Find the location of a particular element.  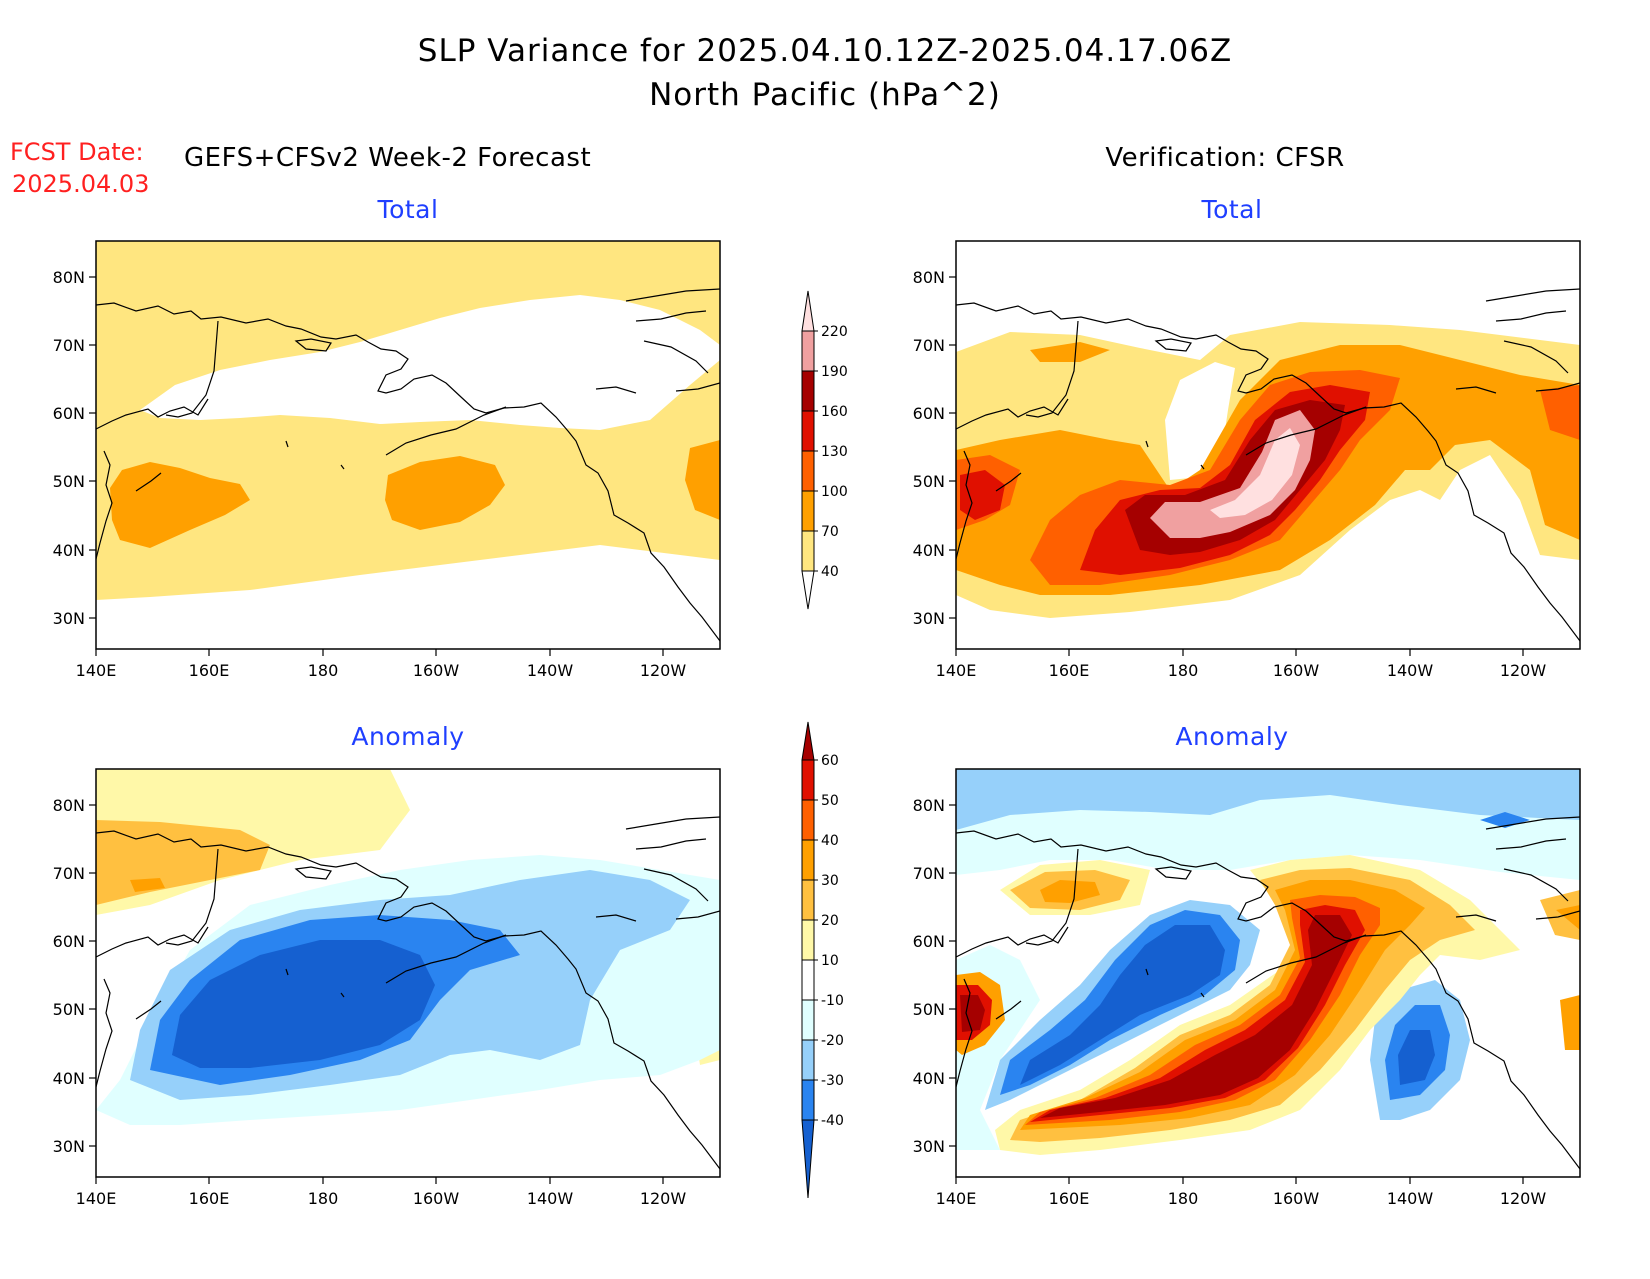

colorbar-label: 20 is located at coordinates (830, 921).